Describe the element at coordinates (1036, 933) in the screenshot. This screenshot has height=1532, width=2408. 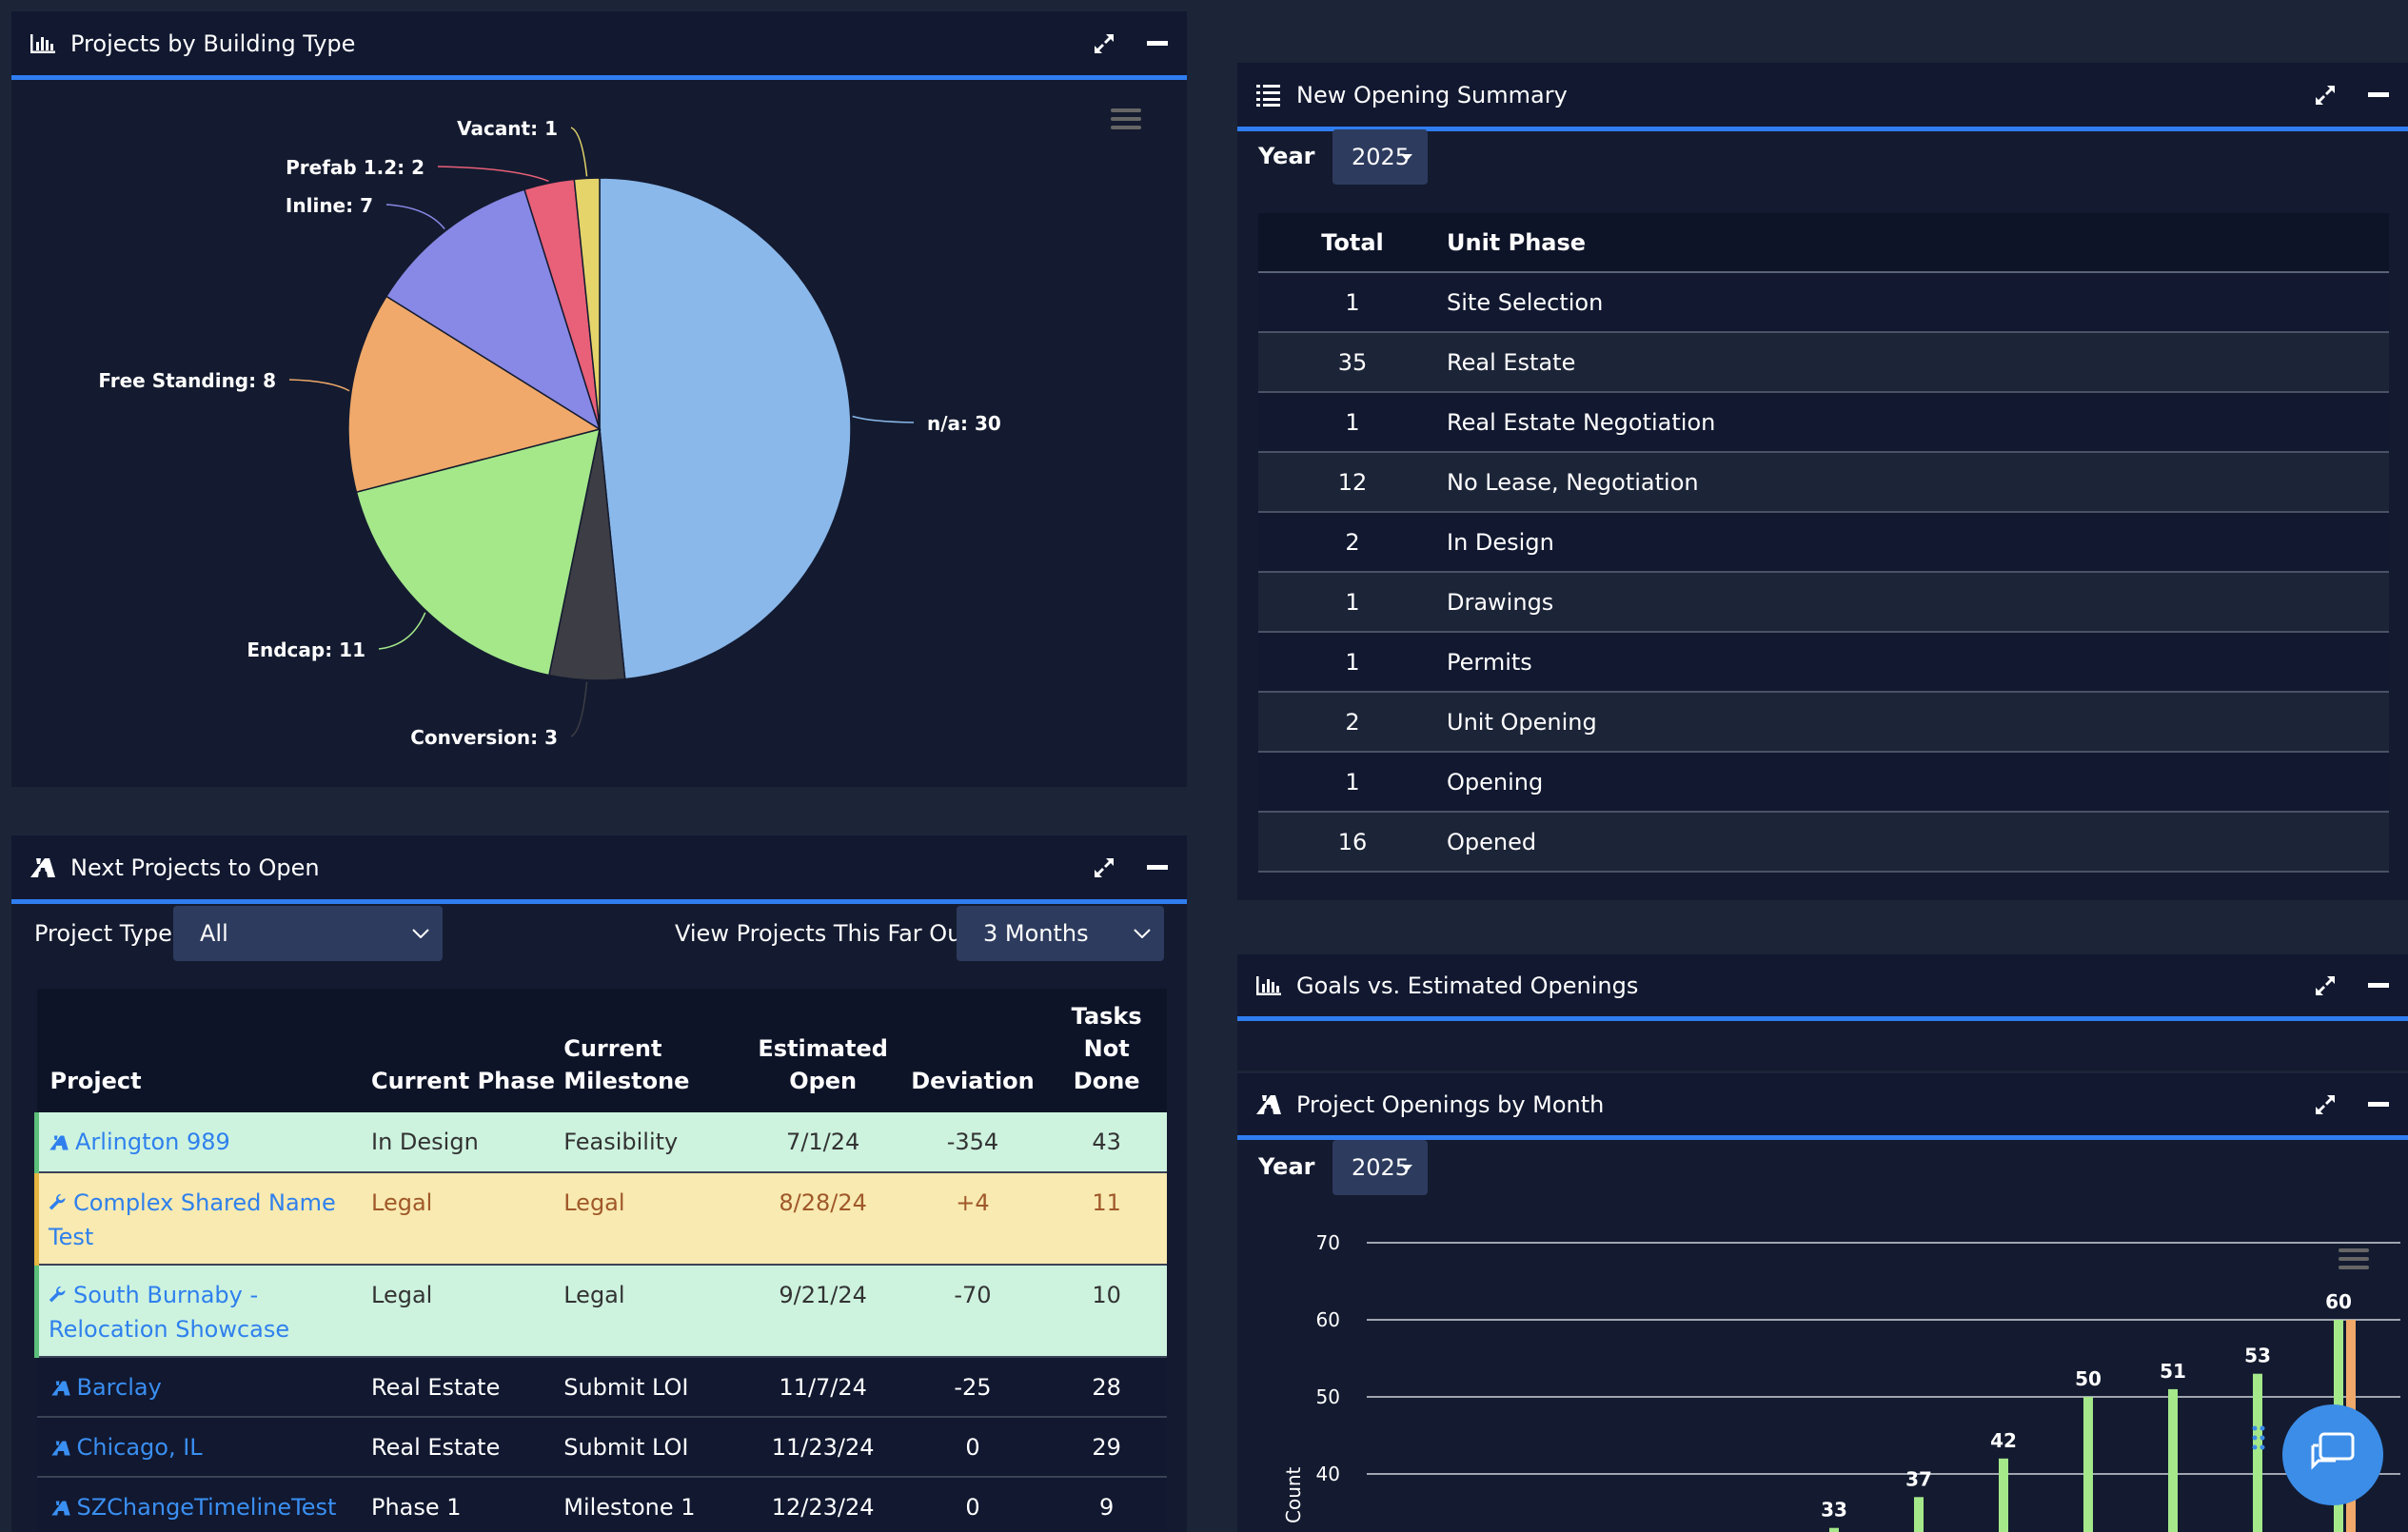
I see `far-out-value: 3 Months` at that location.